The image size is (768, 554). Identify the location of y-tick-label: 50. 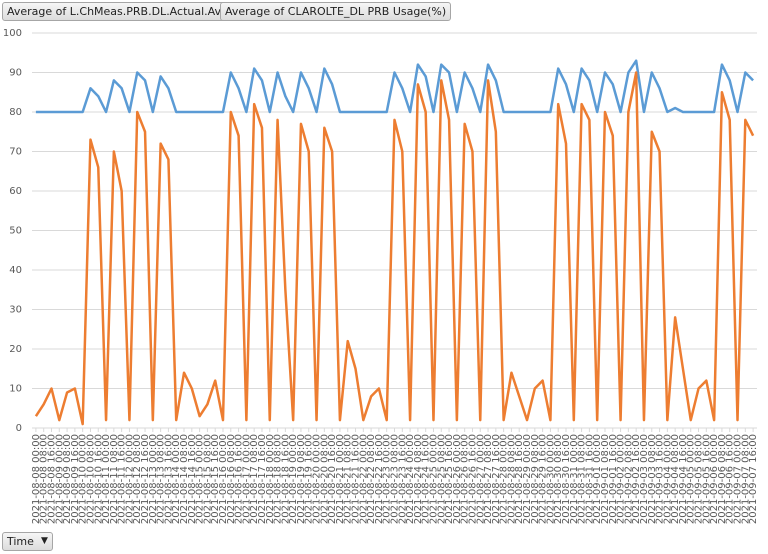
(15, 231).